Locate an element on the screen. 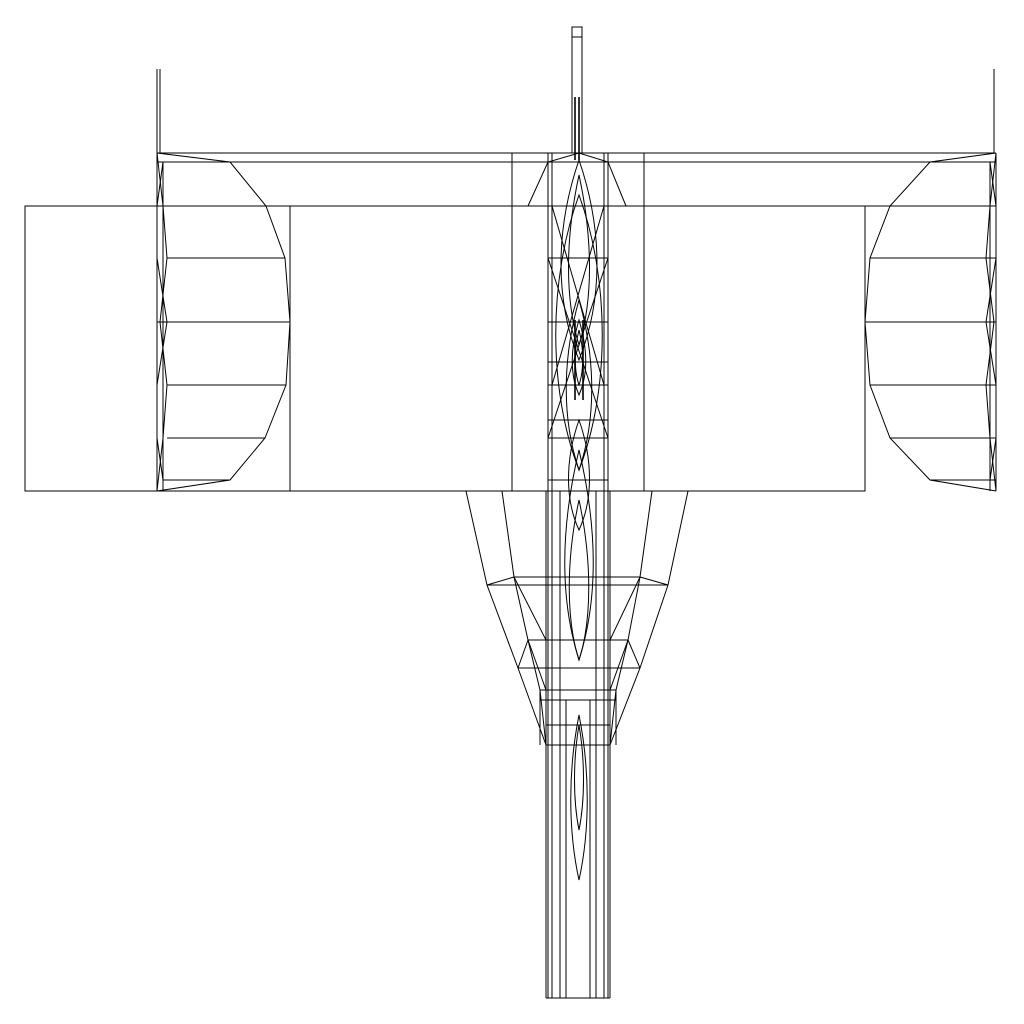 This screenshot has height=1024, width=1024. fuselage-upper is located at coordinates (577, 575).